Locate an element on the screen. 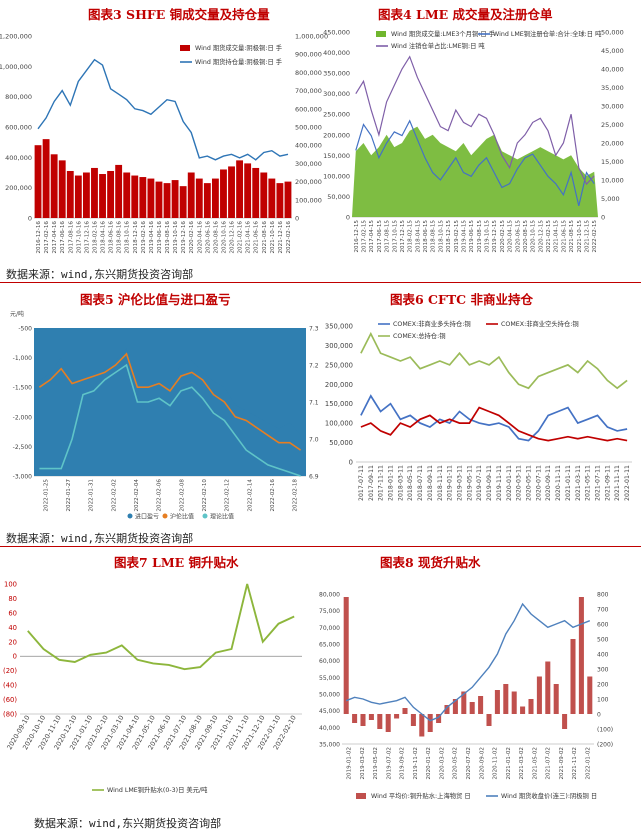  chart-title: 图表5 沪伦比值与进口盈亏 is located at coordinates (155, 299).